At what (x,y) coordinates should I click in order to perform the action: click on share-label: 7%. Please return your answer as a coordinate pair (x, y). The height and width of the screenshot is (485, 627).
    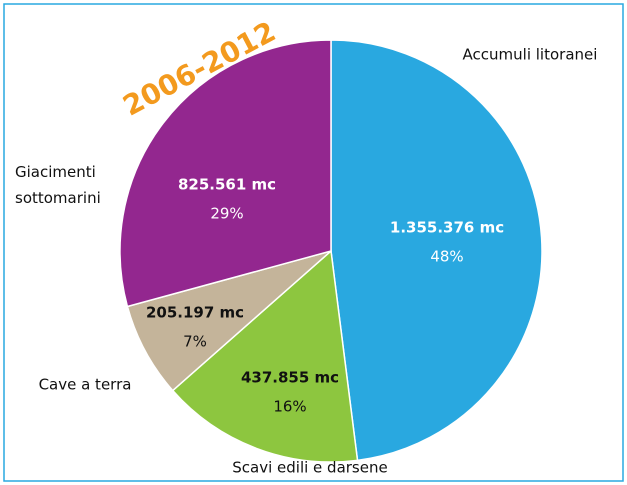
    Looking at the image, I should click on (195, 342).